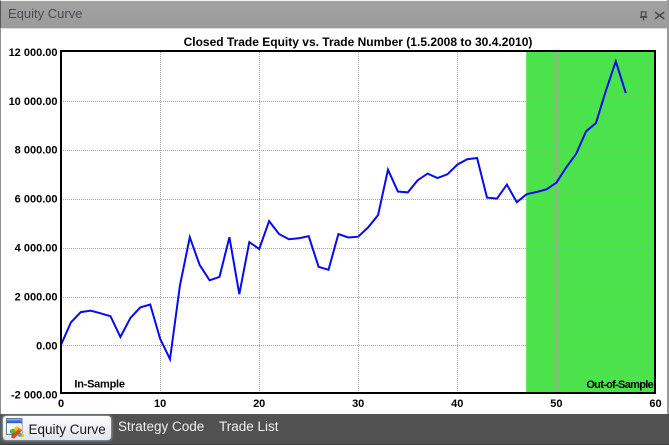 The height and width of the screenshot is (445, 669). What do you see at coordinates (358, 404) in the screenshot?
I see `svg-text: 30` at bounding box center [358, 404].